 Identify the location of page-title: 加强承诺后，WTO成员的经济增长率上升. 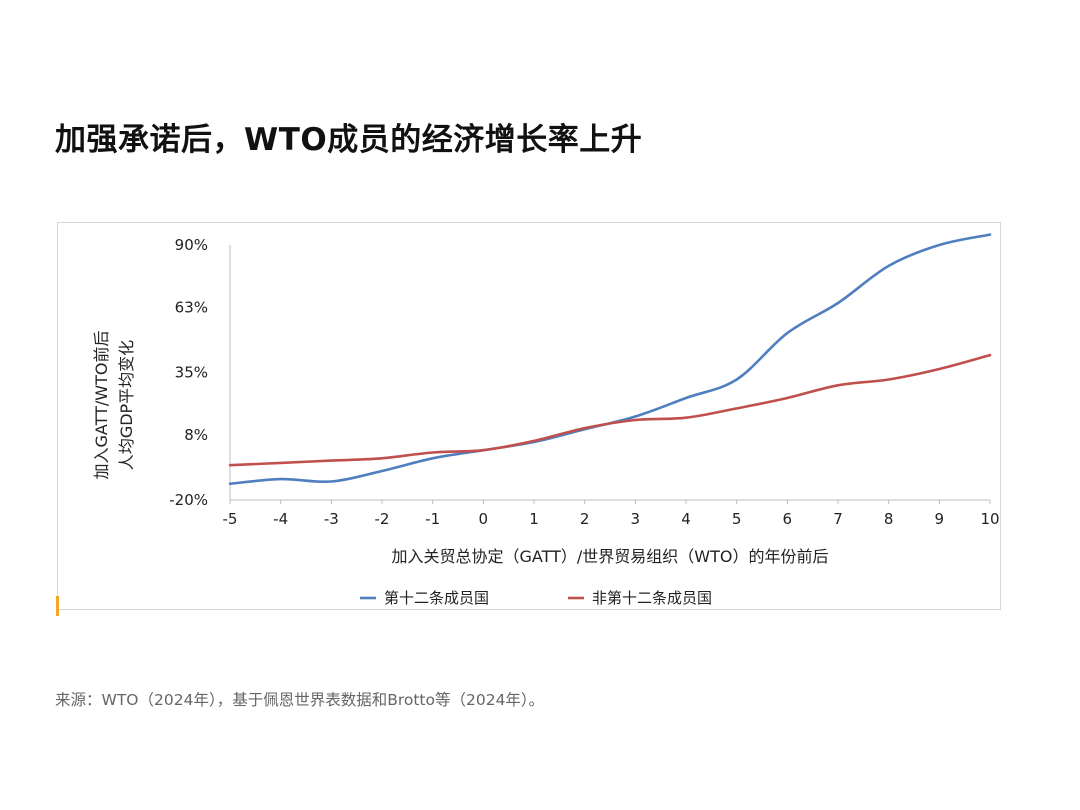
(349, 140).